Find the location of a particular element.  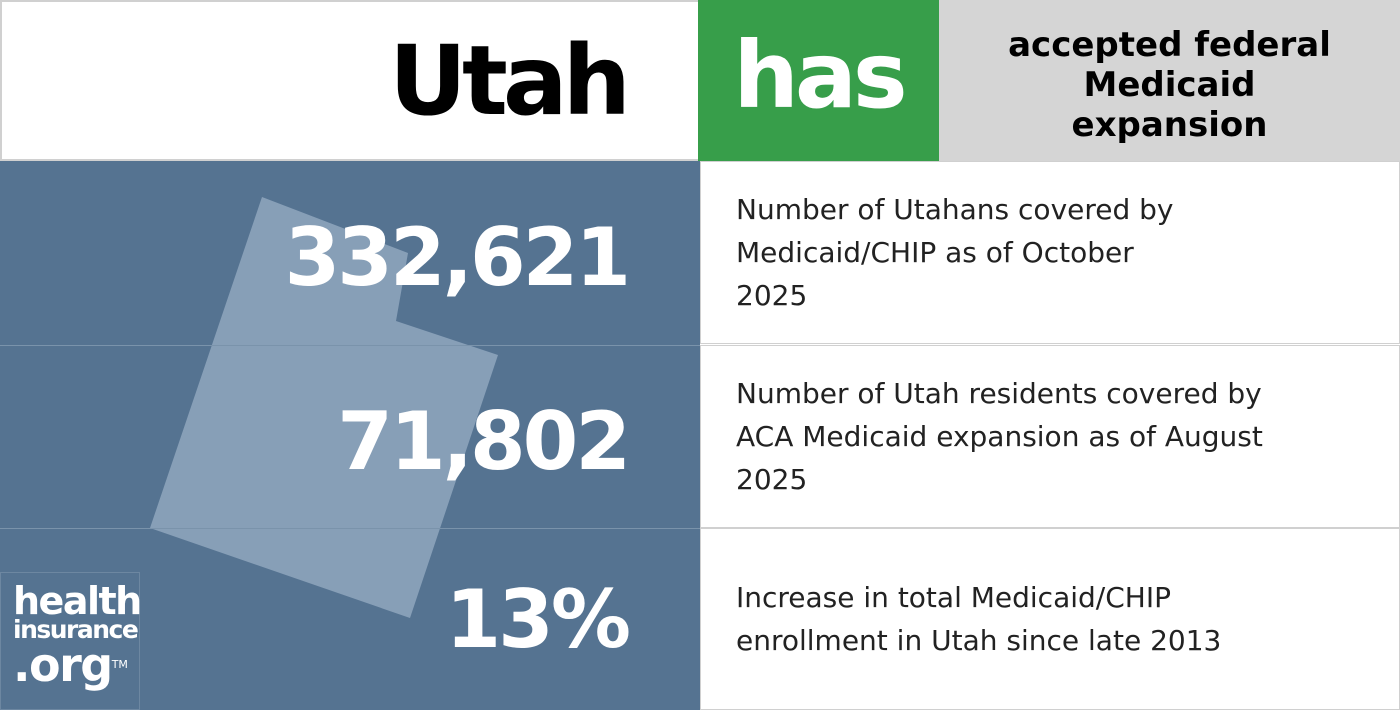

healthinsurance-org-logo: health insurance .orgTM is located at coordinates (71, 641).